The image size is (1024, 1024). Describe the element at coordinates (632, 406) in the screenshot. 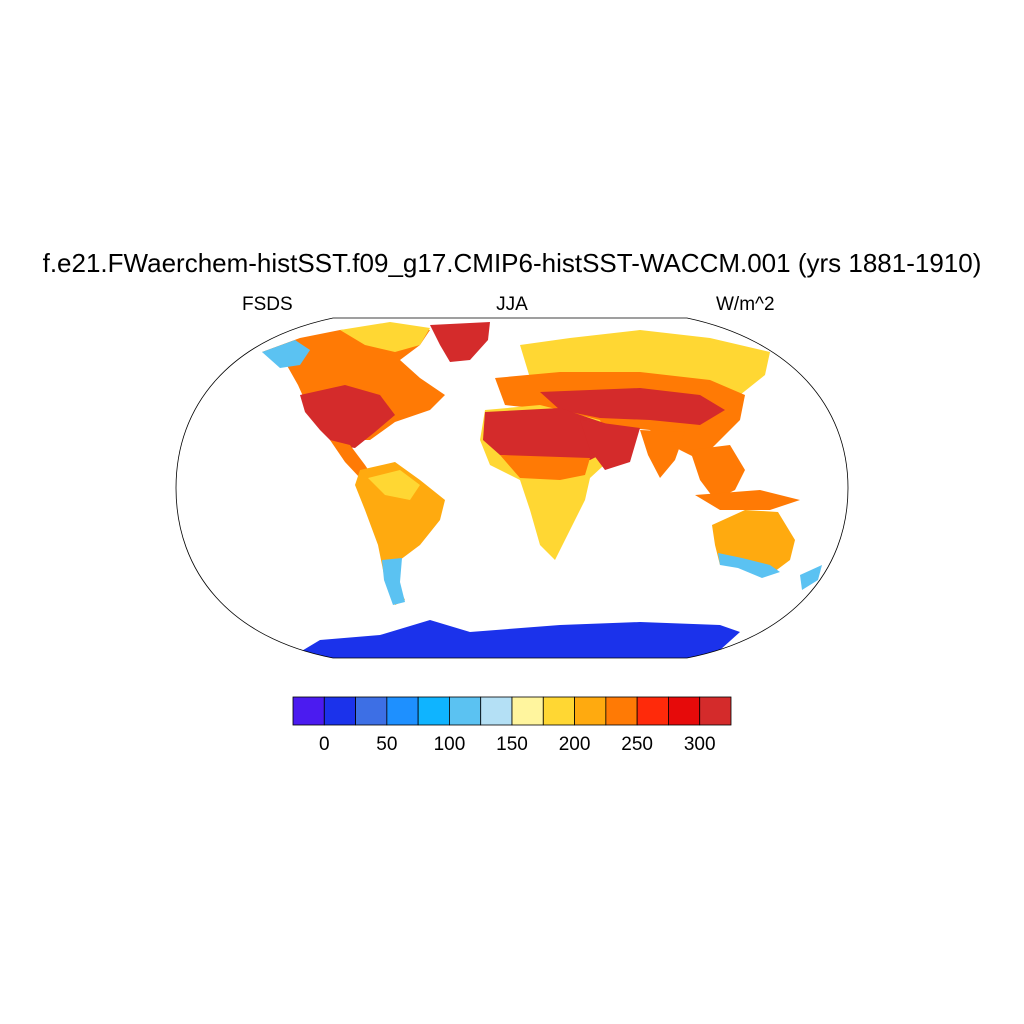

I see `central-asia` at that location.